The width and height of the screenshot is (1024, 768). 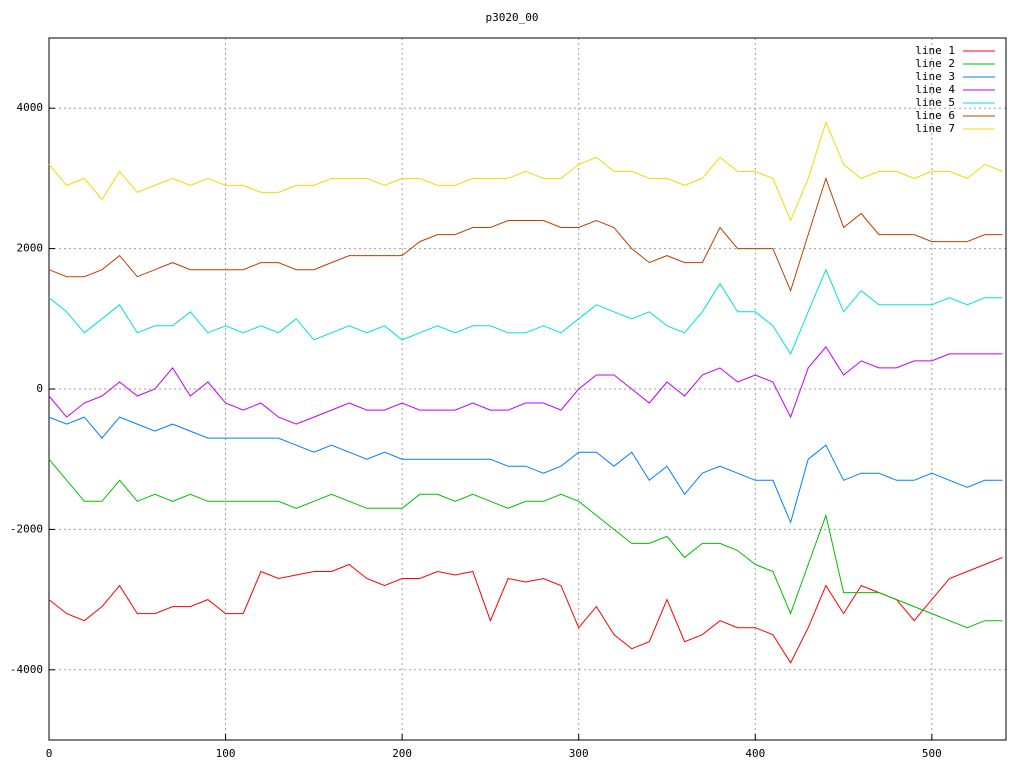 I want to click on legend-label: line 2, so click(x=935, y=63).